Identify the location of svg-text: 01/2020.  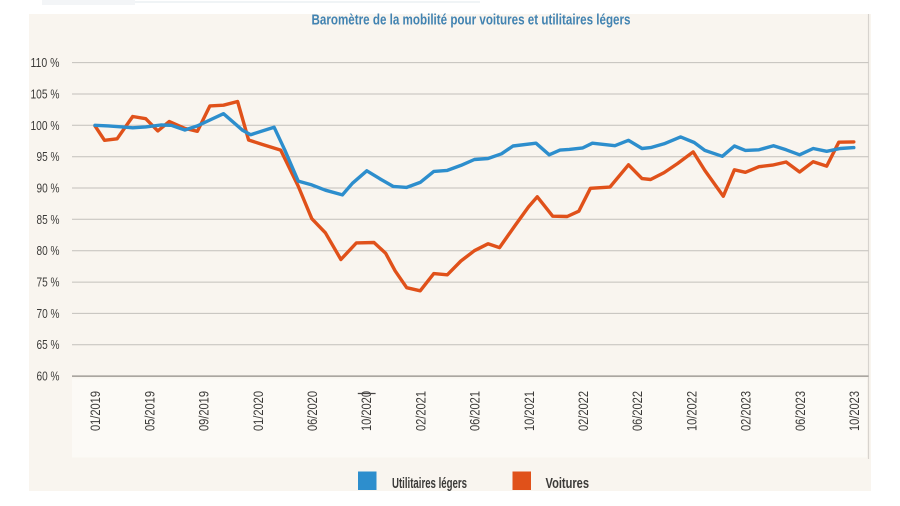
(258, 411).